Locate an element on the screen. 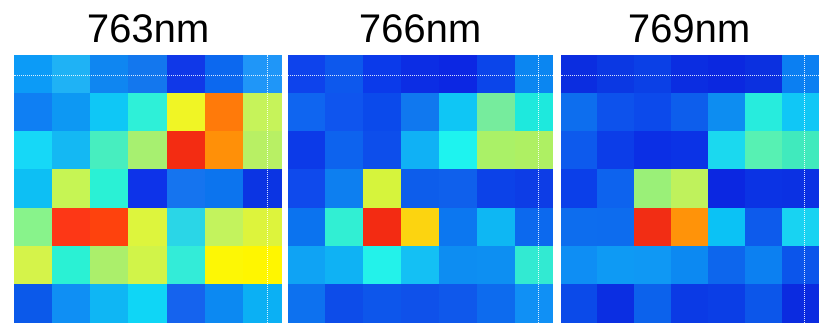 The width and height of the screenshot is (819, 323). panel-title: 766nm is located at coordinates (420, 29).